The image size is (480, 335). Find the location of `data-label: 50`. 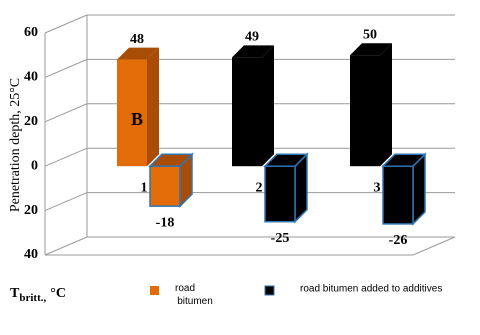

data-label: 50 is located at coordinates (370, 34).